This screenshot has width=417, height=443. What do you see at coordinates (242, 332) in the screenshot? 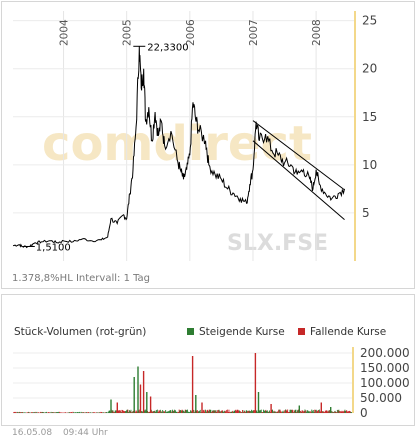
I see `legend-rising-label: Steigende Kurse` at bounding box center [242, 332].